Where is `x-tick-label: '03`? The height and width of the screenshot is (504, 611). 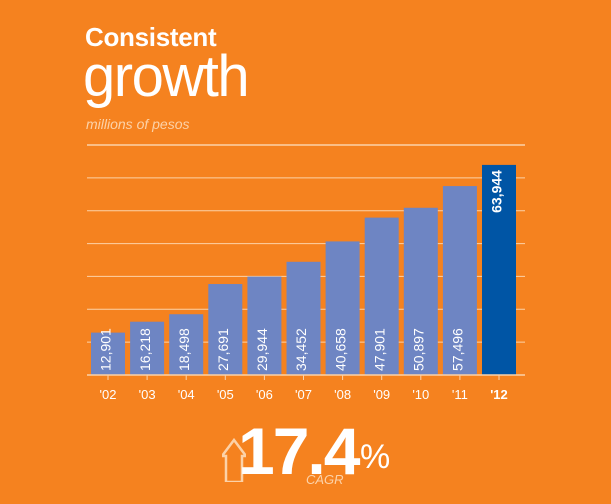
x-tick-label: '03 is located at coordinates (147, 394).